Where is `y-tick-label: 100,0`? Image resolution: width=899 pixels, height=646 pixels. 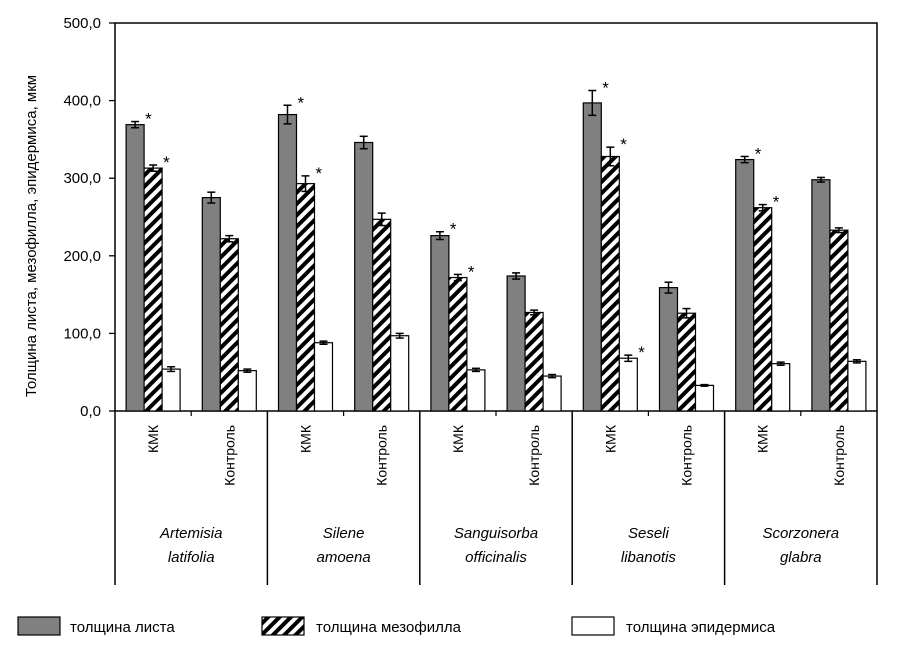
y-tick-label: 100,0 is located at coordinates (82, 333).